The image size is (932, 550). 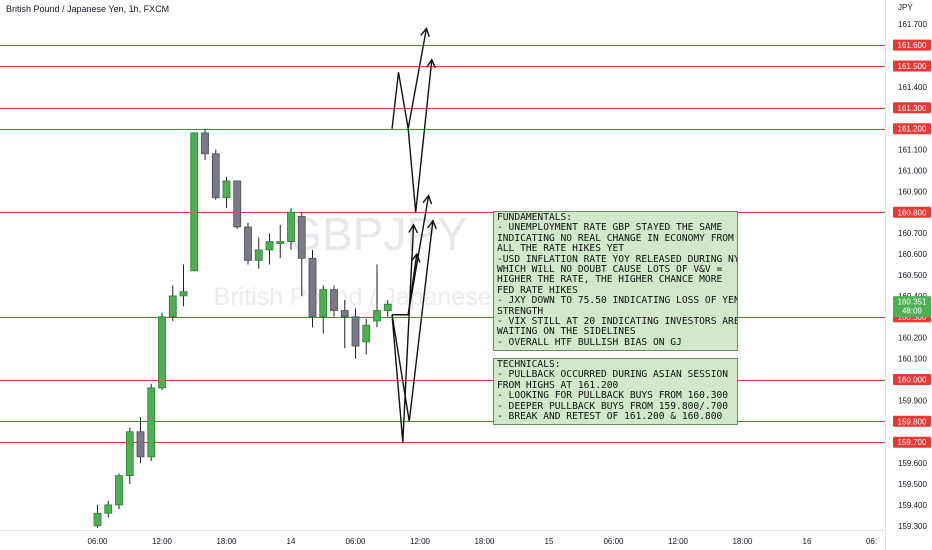 I want to click on time-tick-10: 12:00, so click(x=678, y=541).